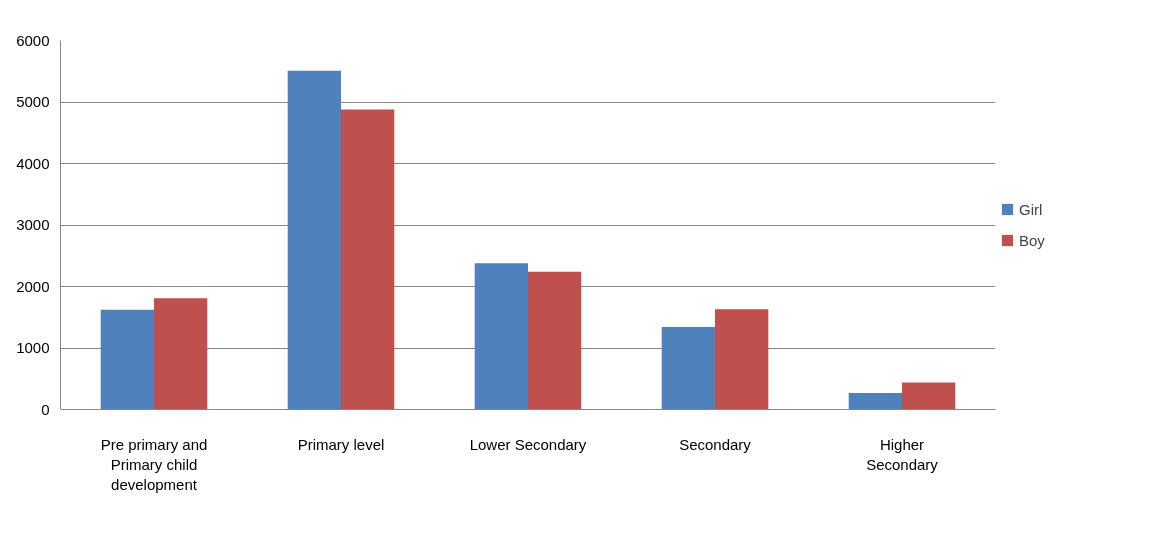  What do you see at coordinates (33, 347) in the screenshot?
I see `y-tick-label: 1000` at bounding box center [33, 347].